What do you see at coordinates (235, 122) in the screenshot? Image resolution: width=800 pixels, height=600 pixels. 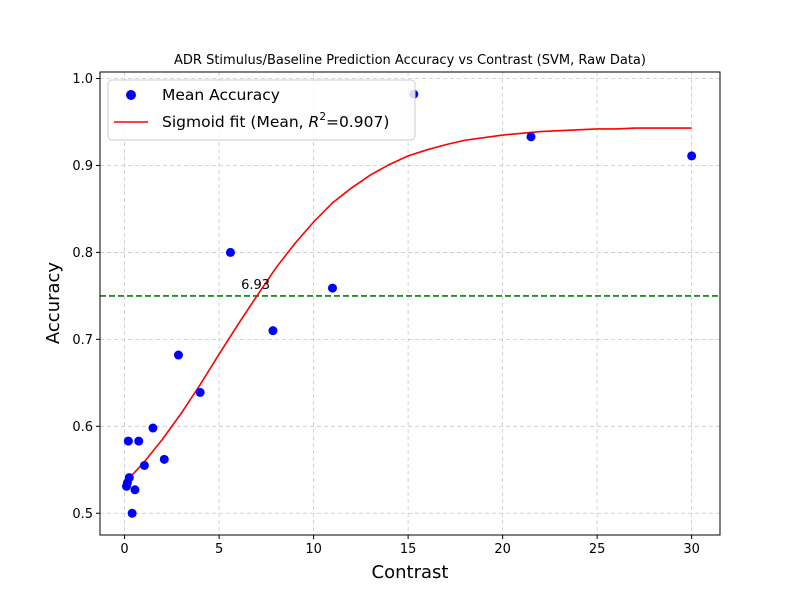 I see `legend-label-sigmoid-prefix: Sigmoid fit (Mean,` at bounding box center [235, 122].